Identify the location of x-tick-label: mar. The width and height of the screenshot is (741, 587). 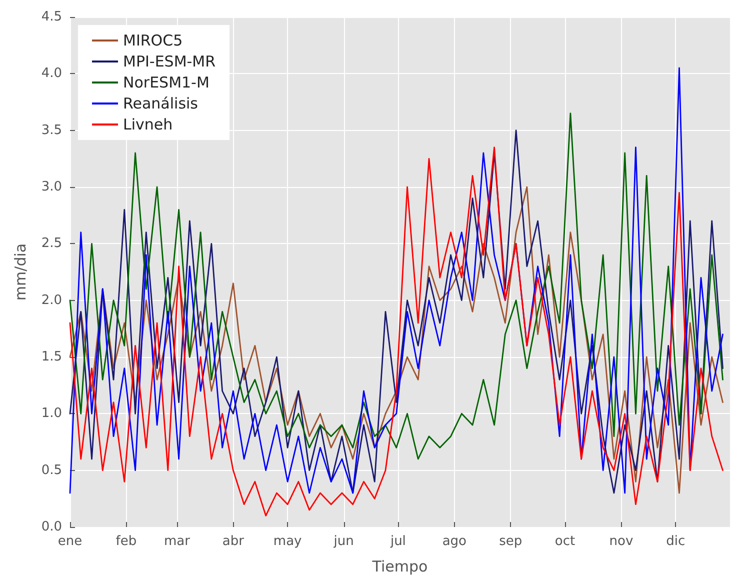
(177, 541).